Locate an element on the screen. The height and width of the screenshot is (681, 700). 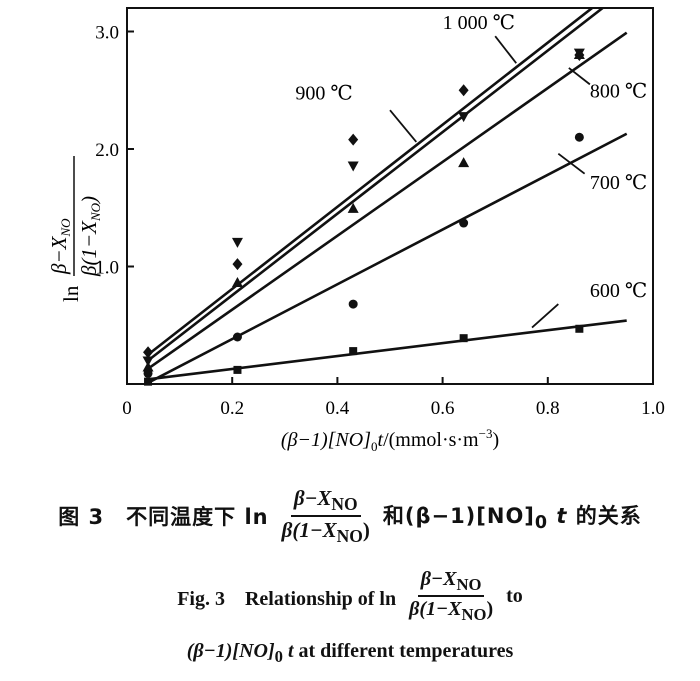
y-label-ln: ln is located at coordinates (71, 293).